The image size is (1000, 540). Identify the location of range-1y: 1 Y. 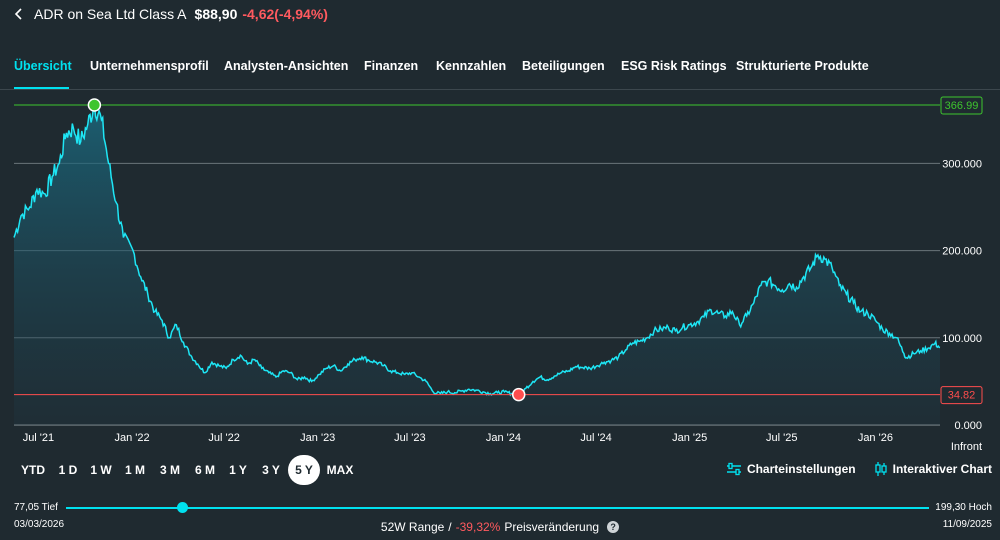
(238, 470).